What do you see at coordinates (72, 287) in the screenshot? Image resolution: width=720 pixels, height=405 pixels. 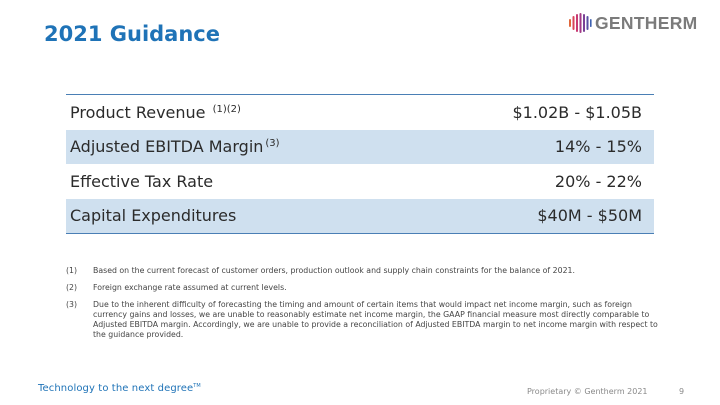 I see `footnote-number: (2)` at bounding box center [72, 287].